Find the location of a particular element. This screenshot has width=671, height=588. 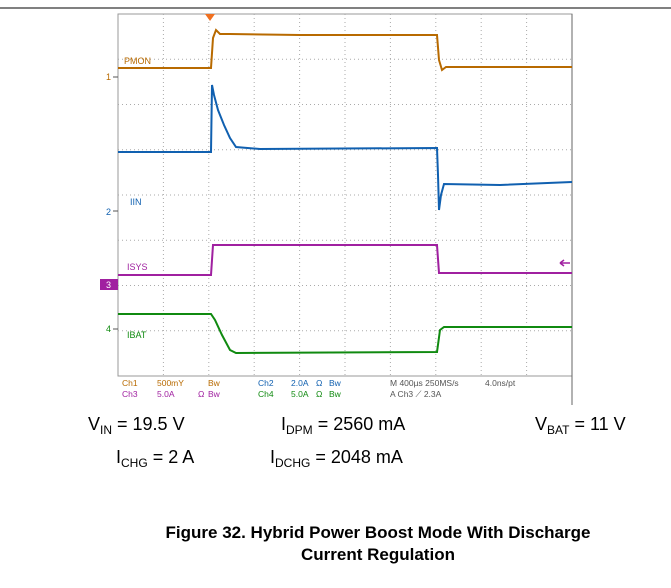

condition: VIN = 19.5 V is located at coordinates (136, 425).